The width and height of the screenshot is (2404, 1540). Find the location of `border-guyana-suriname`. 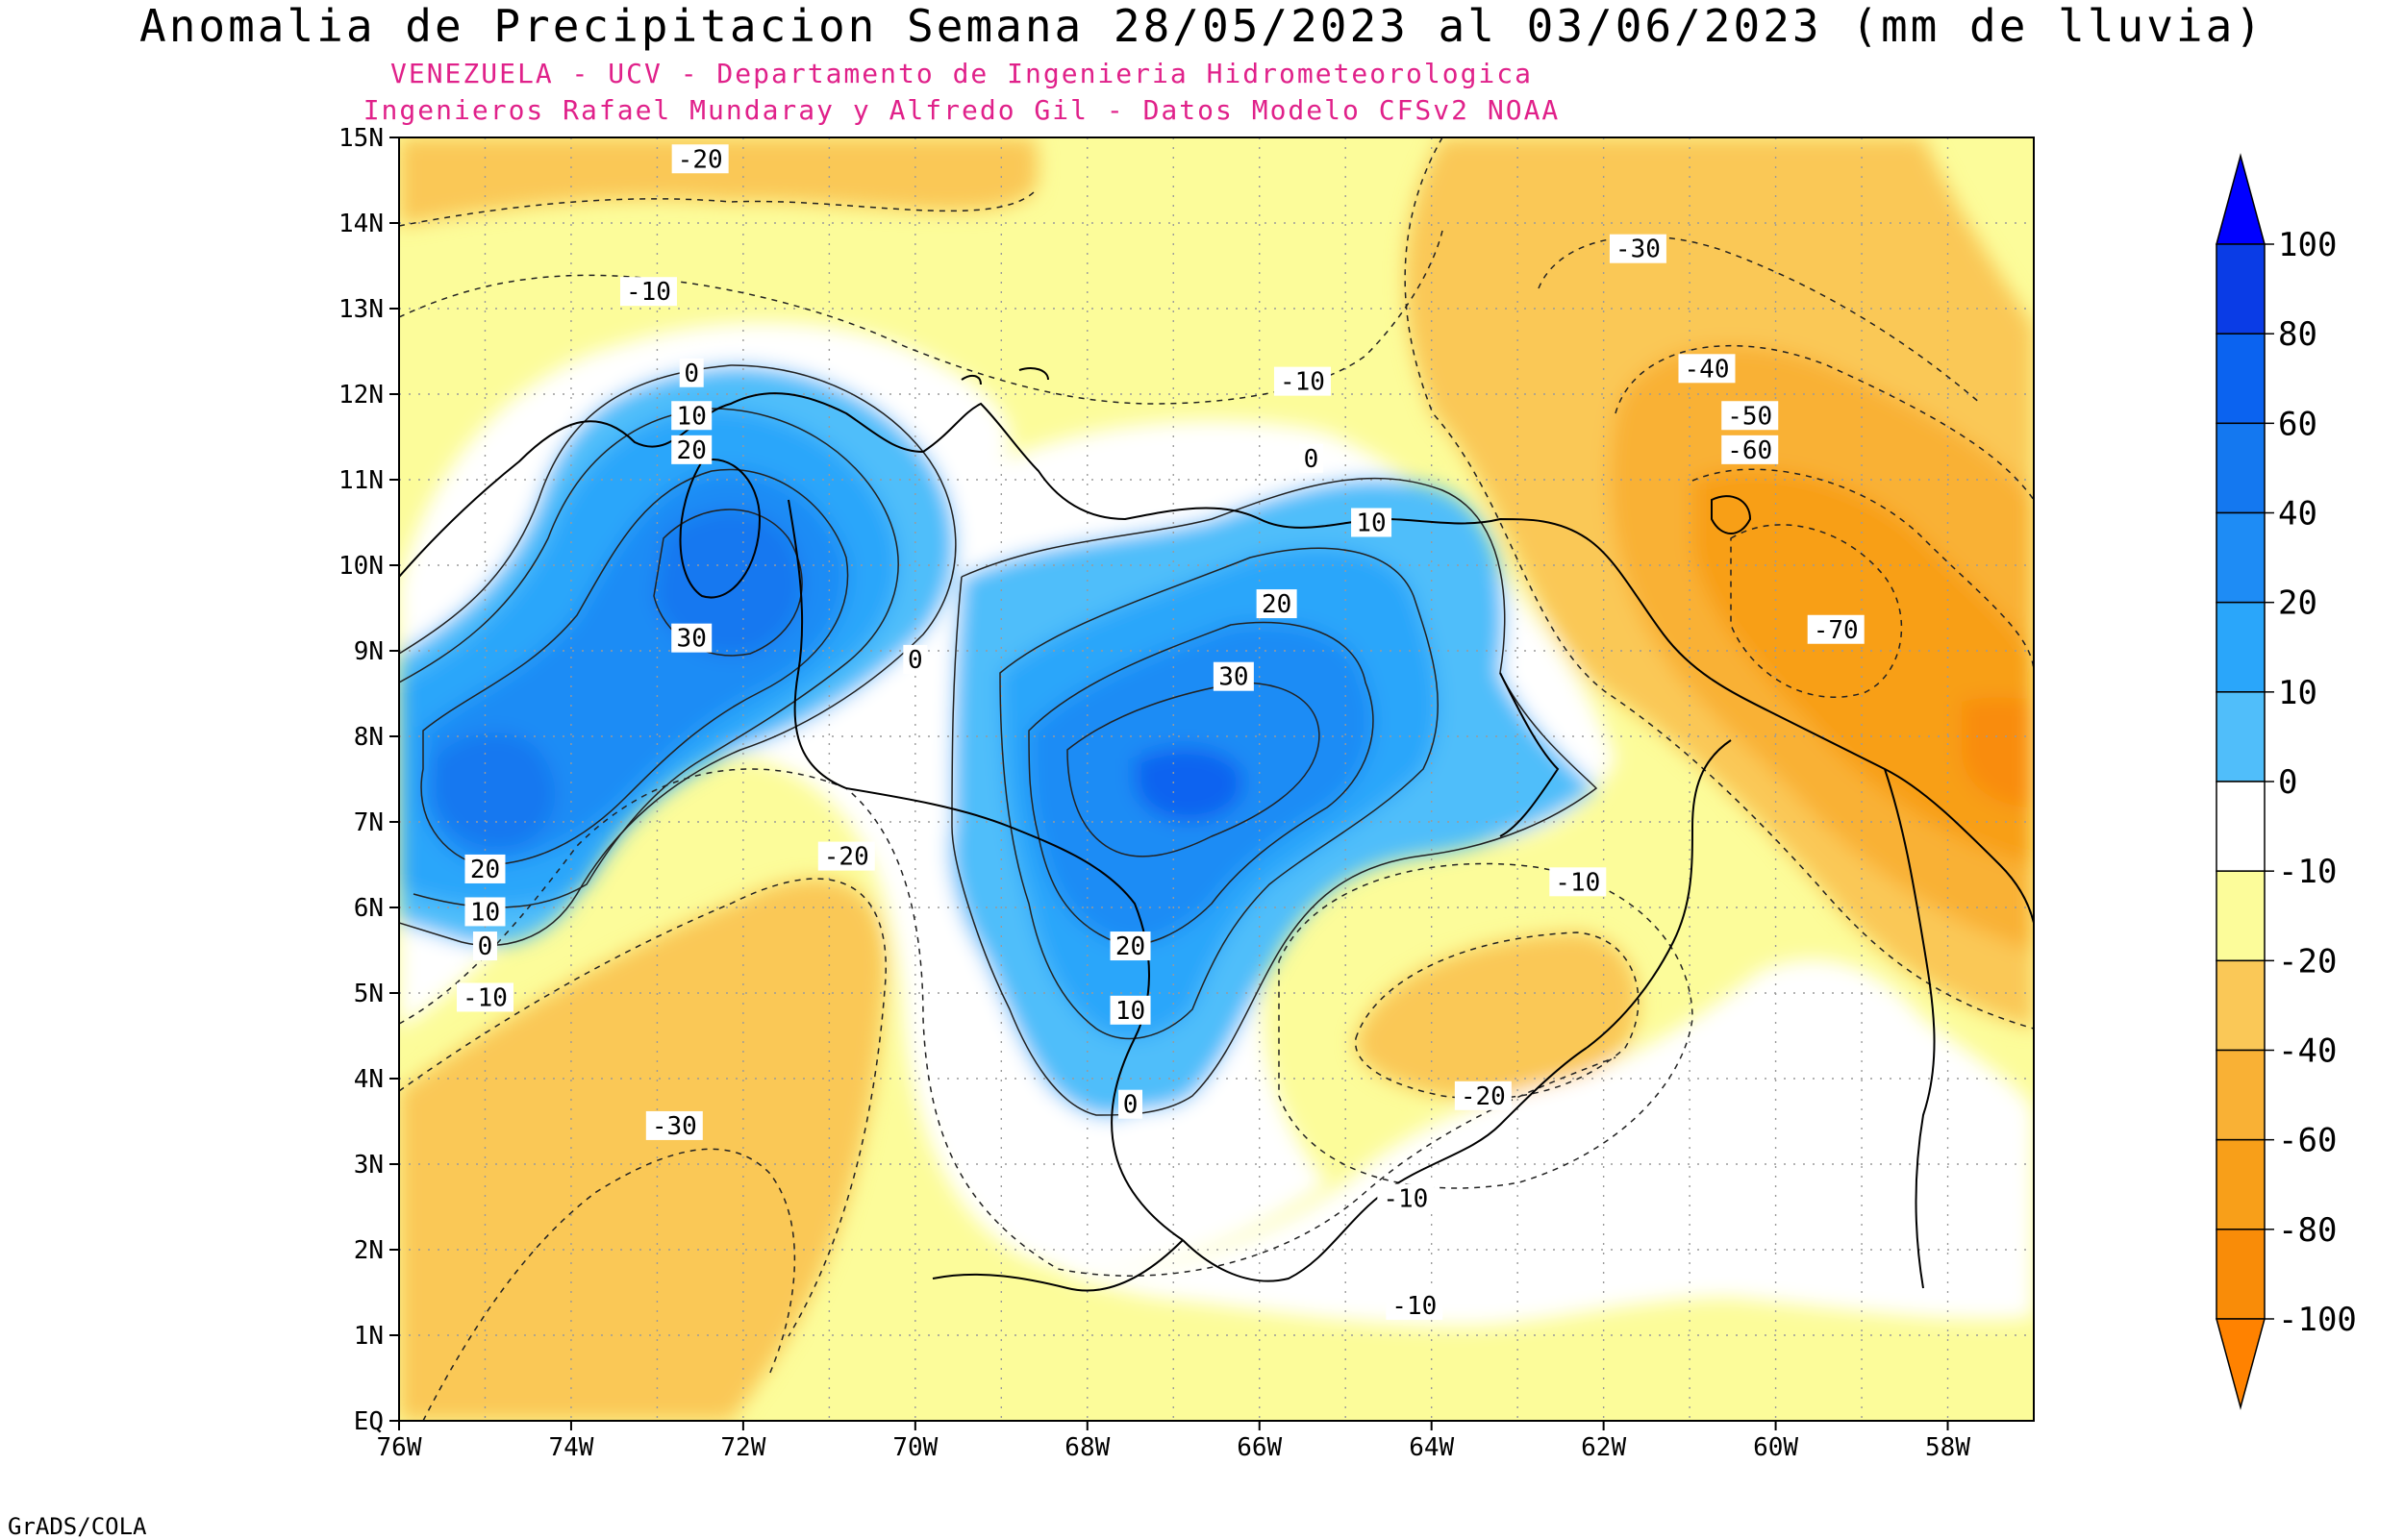

border-guyana-suriname is located at coordinates (1910, 1028).